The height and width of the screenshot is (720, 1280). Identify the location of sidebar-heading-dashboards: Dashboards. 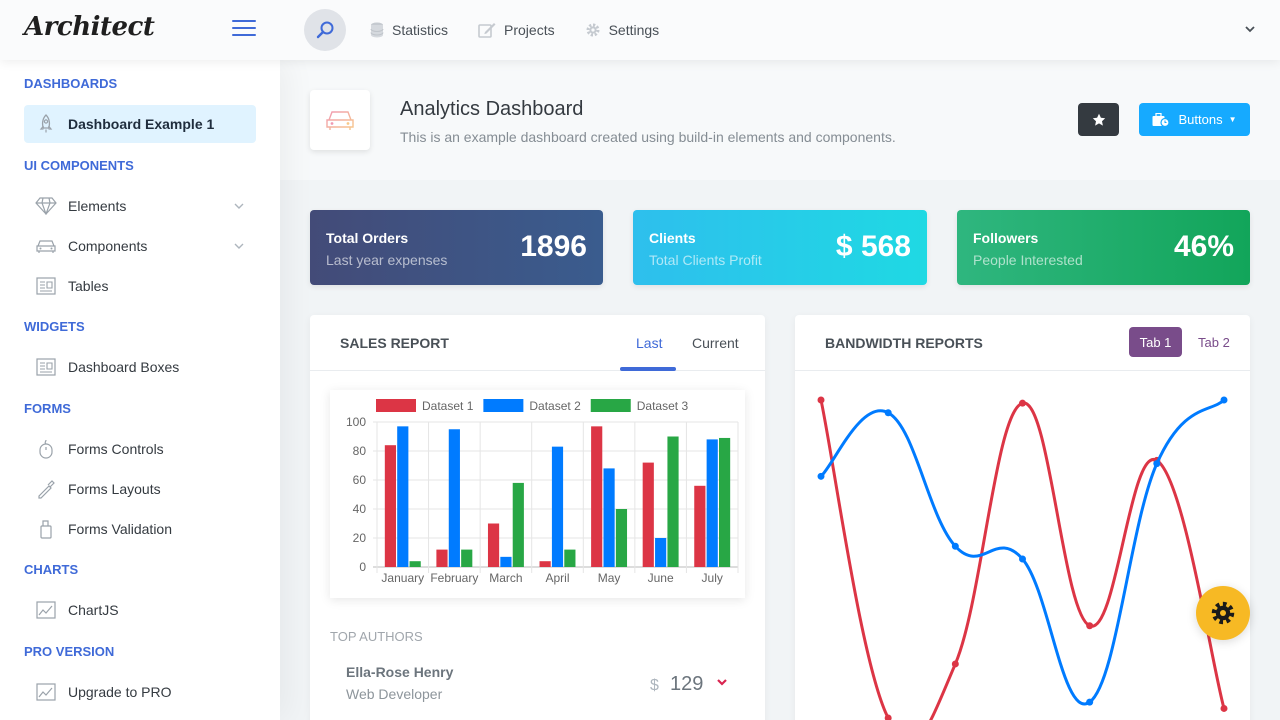
(71, 83).